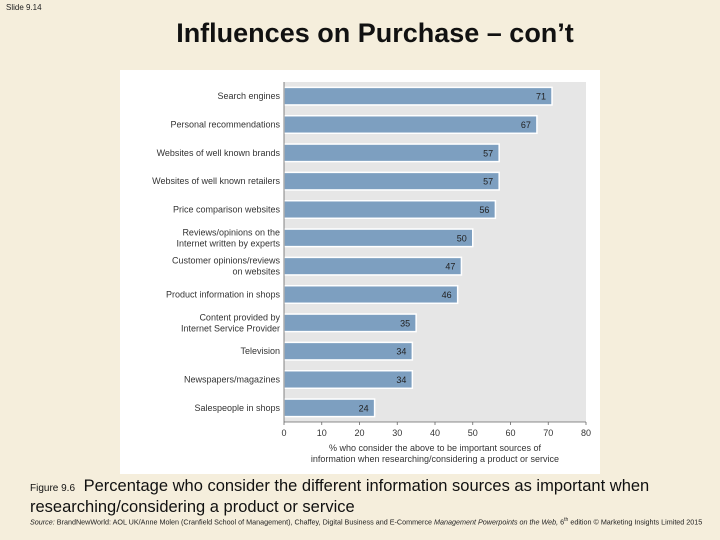 The height and width of the screenshot is (540, 720). I want to click on slide-number: Slide 9.14, so click(24, 7).